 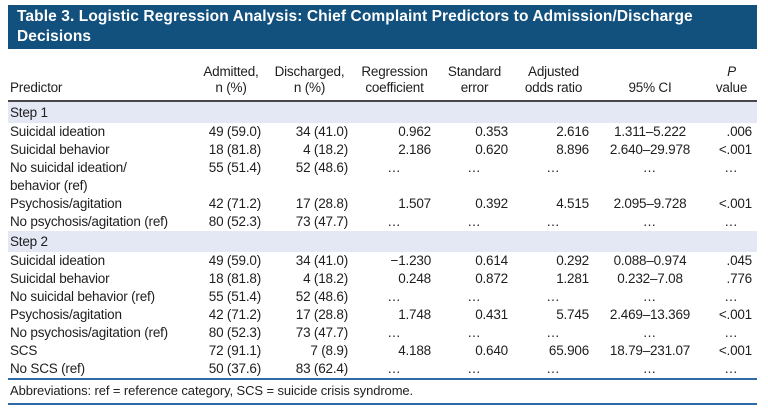 What do you see at coordinates (234, 260) in the screenshot?
I see `cell-admitted: 49 (59.0)` at bounding box center [234, 260].